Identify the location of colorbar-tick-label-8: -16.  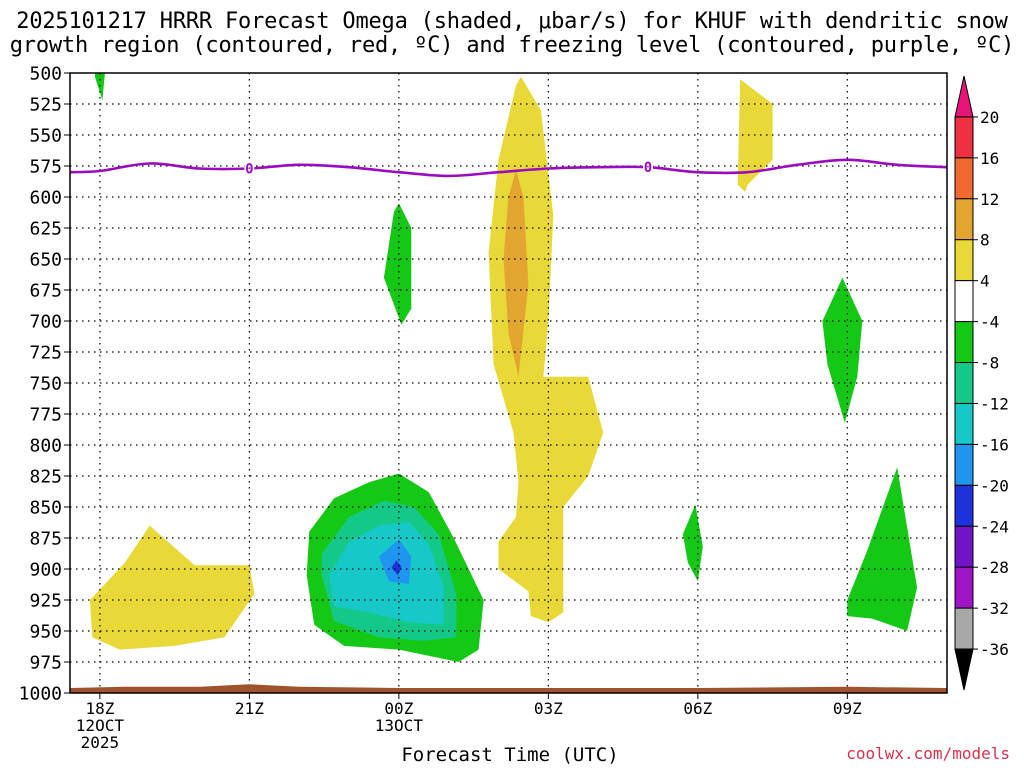
(994, 444).